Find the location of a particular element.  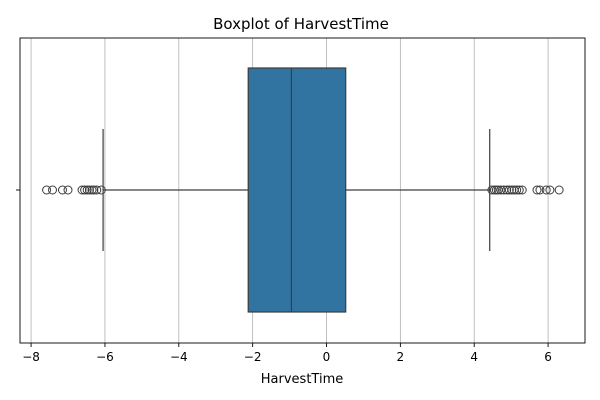

x-tick-label: 6 is located at coordinates (548, 357).